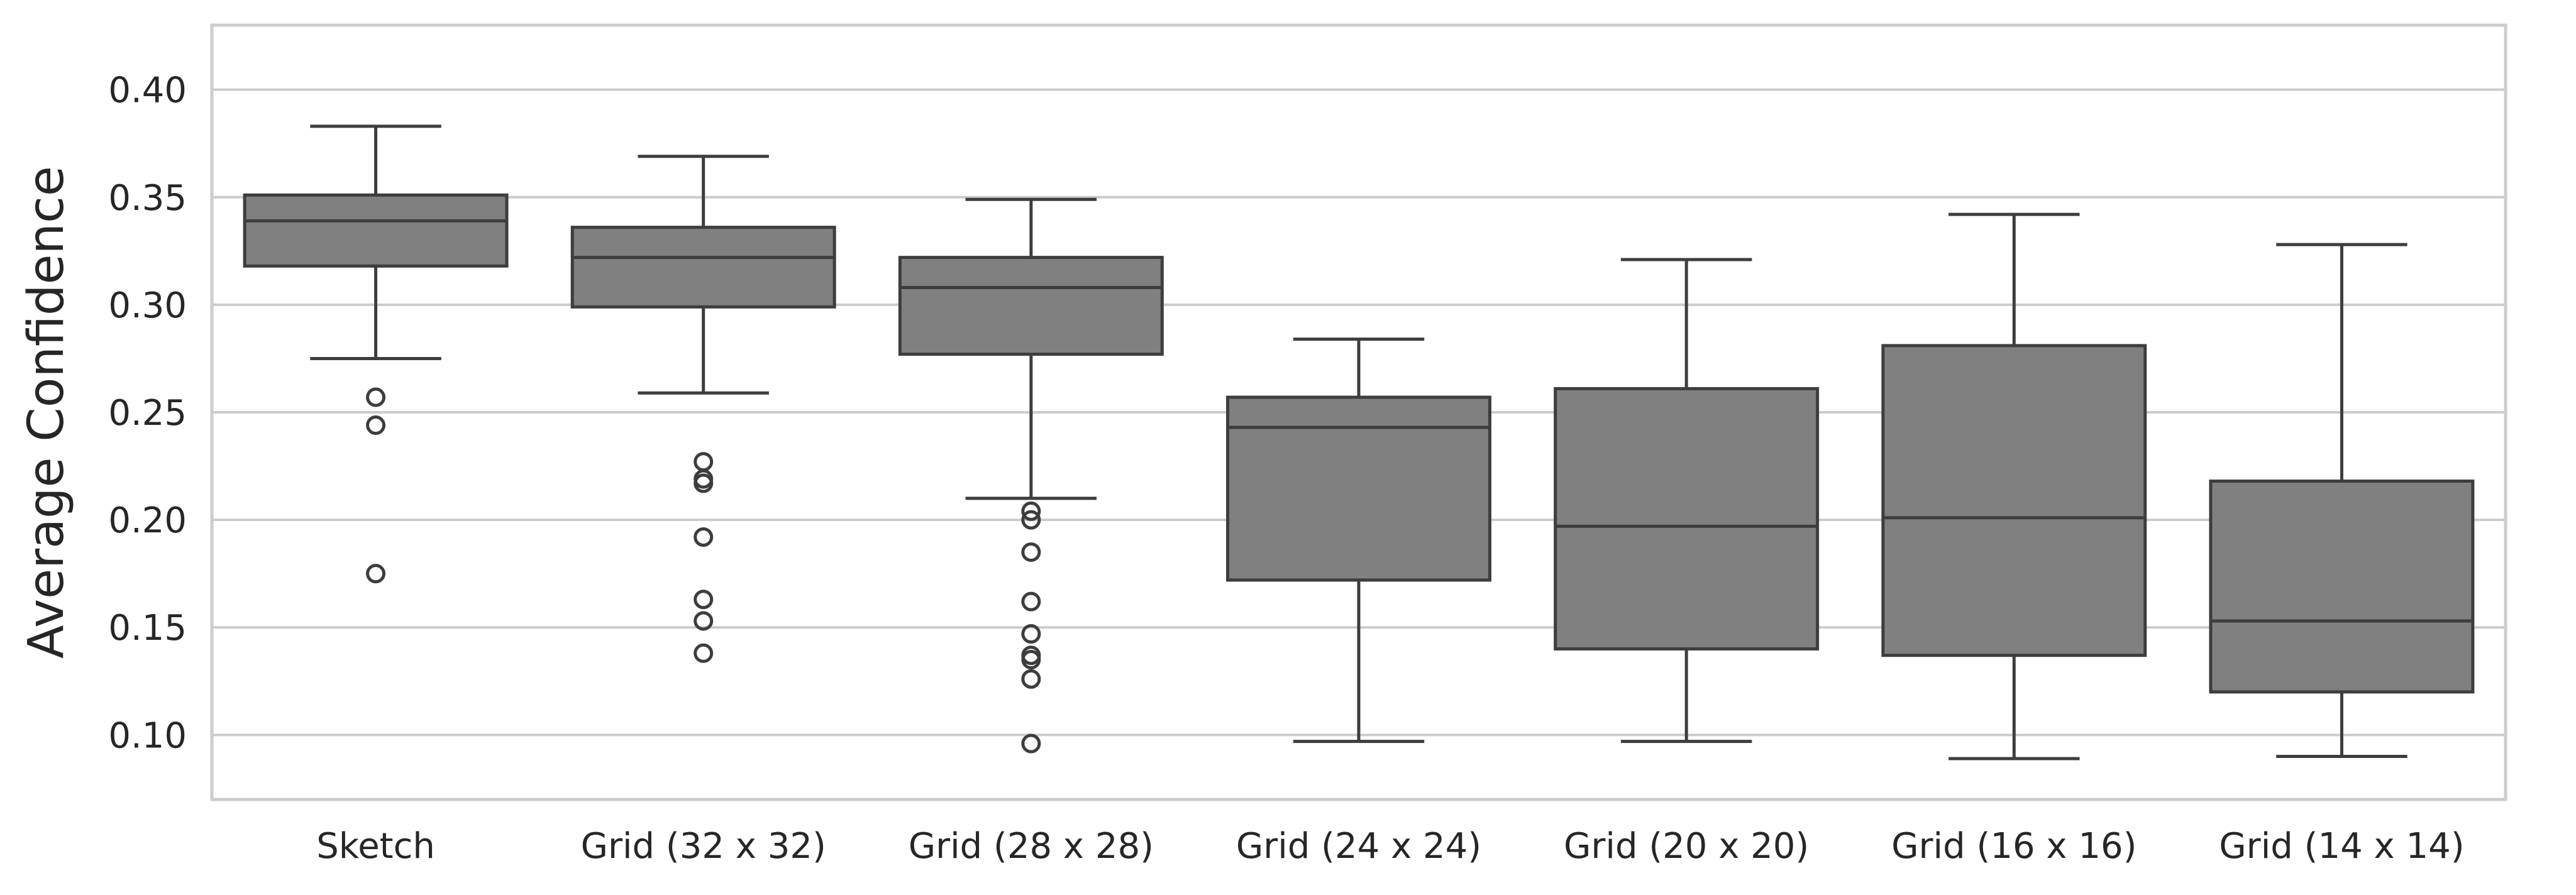 The height and width of the screenshot is (895, 2576). I want to click on y-tick-label: 0.10, so click(147, 736).